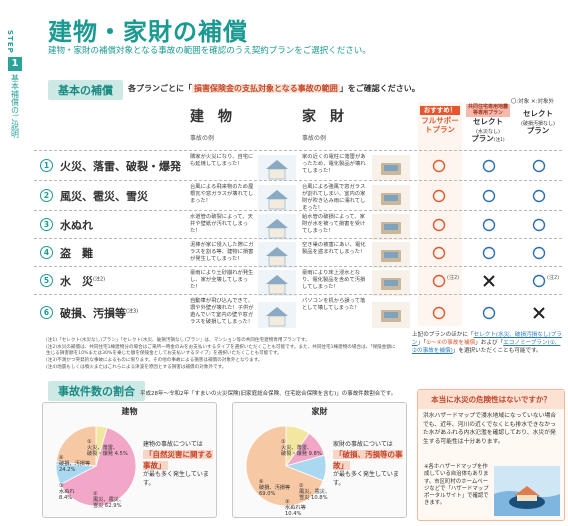 The width and height of the screenshot is (568, 526). What do you see at coordinates (46, 195) in the screenshot?
I see `row-number: 2` at bounding box center [46, 195].